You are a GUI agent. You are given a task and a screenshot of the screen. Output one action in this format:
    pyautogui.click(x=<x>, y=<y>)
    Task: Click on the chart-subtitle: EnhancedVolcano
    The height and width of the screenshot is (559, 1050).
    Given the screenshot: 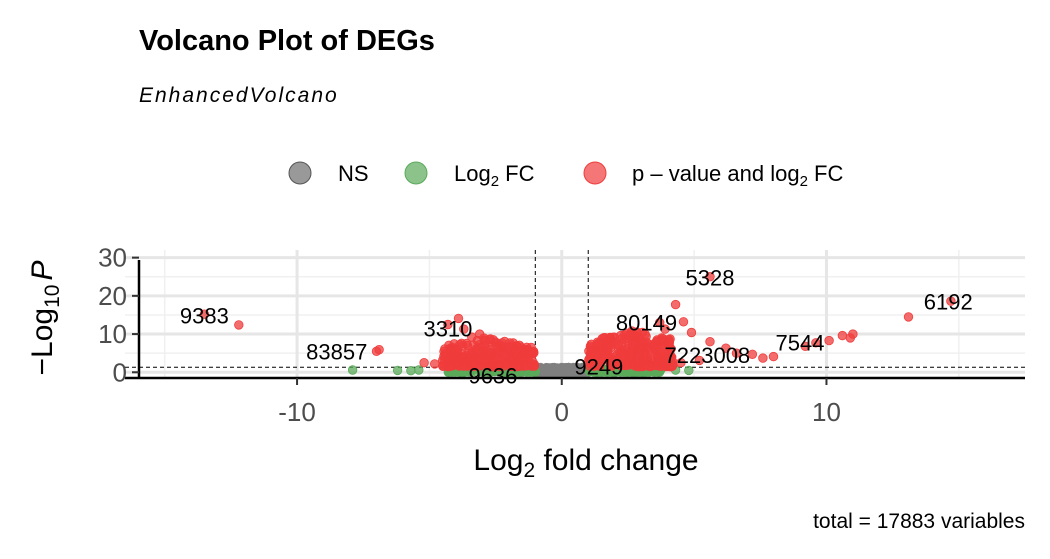 What is the action you would take?
    pyautogui.click(x=239, y=95)
    